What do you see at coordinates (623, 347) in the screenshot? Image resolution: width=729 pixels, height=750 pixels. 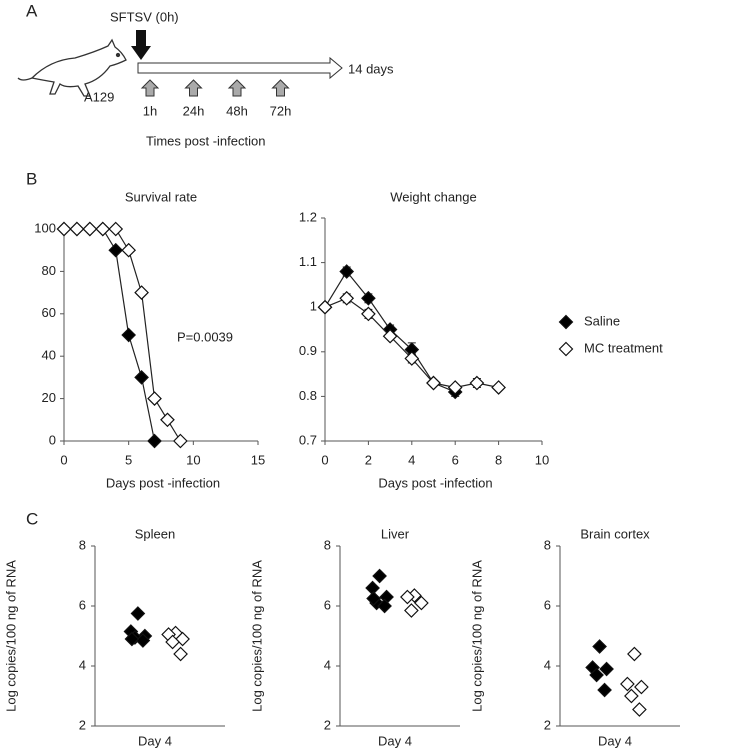 I see `legend-label: MC treatment` at bounding box center [623, 347].